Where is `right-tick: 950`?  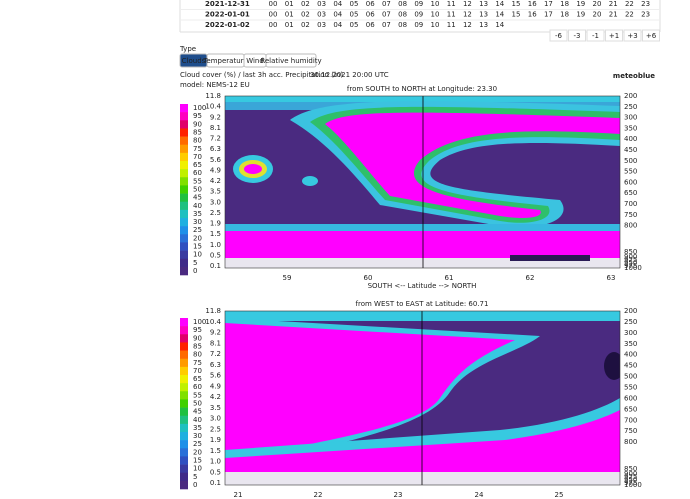
right-tick: 950 is located at coordinates (630, 480).